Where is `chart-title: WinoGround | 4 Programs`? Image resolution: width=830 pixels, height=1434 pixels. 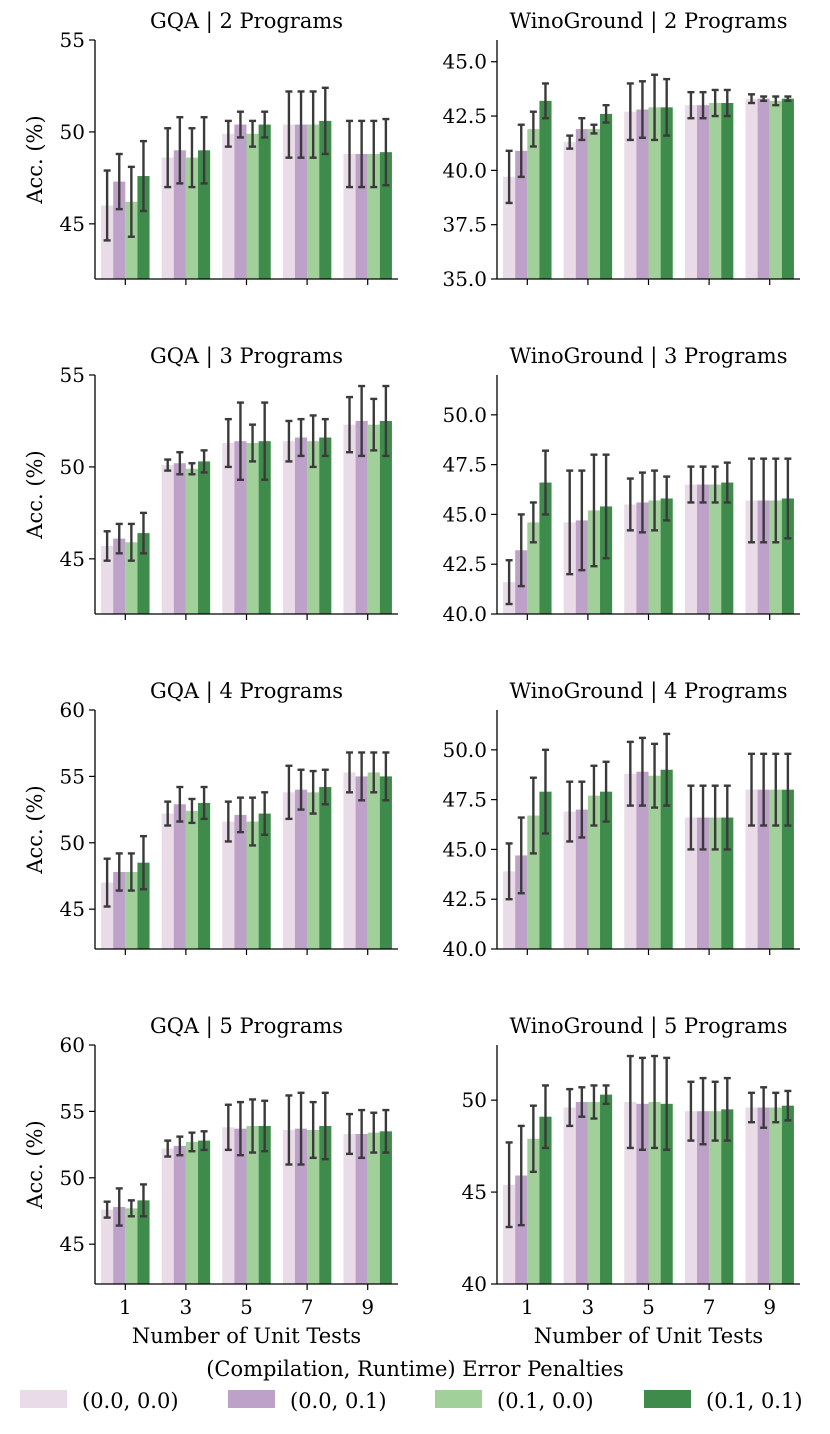
chart-title: WinoGround | 4 Programs is located at coordinates (648, 691).